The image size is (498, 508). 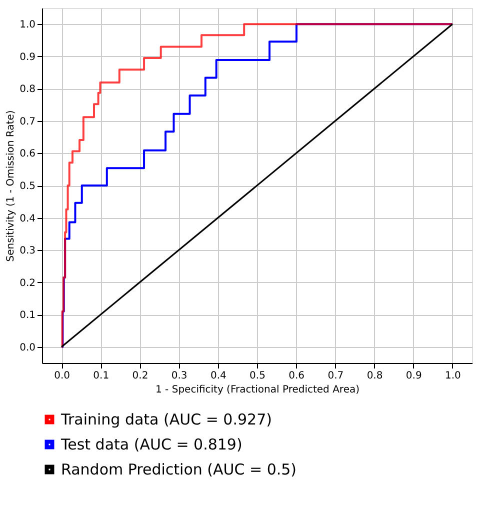 What do you see at coordinates (151, 445) in the screenshot?
I see `legend-label: Test data (AUC = 0.819)` at bounding box center [151, 445].